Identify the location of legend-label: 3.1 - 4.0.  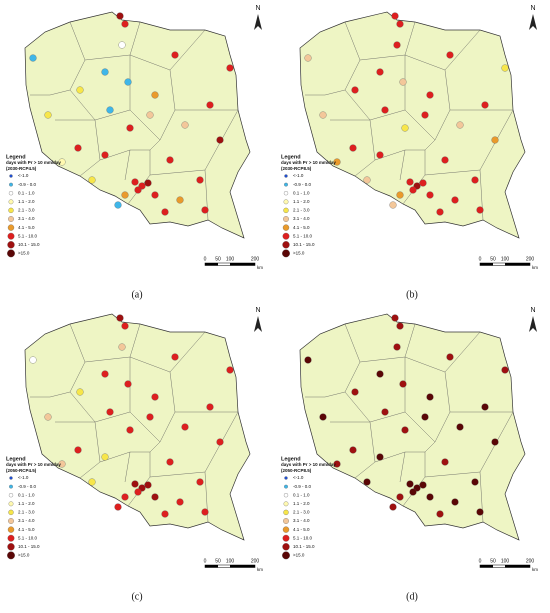
(301, 218).